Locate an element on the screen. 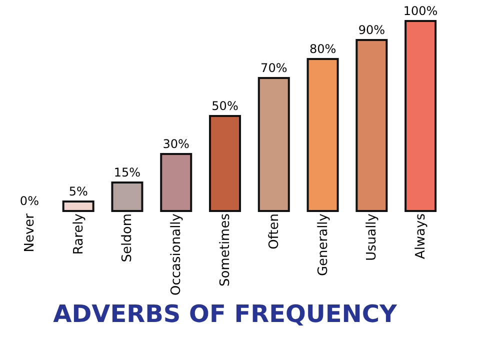  data-label: 30% is located at coordinates (176, 144).